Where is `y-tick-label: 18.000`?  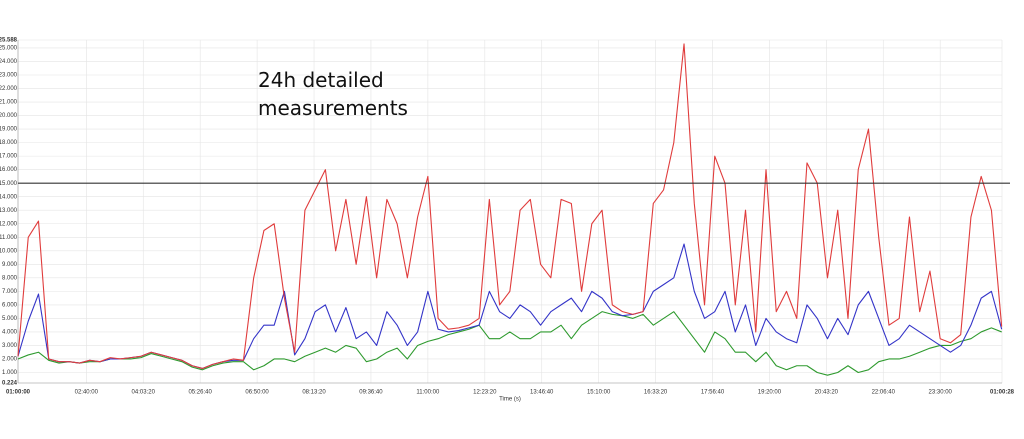
y-tick-label: 18.000 is located at coordinates (9, 143).